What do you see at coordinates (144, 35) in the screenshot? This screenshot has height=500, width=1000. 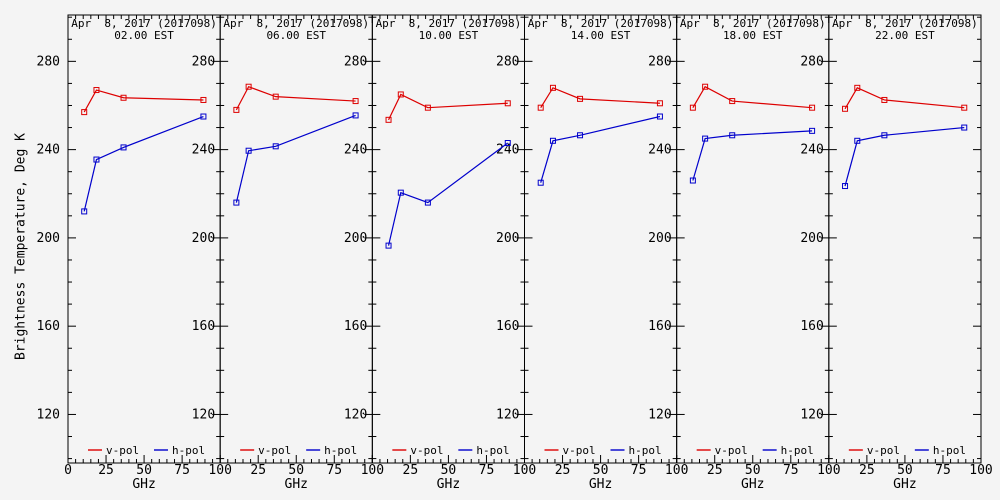 I see `panel-title-time: 02.00 EST` at bounding box center [144, 35].